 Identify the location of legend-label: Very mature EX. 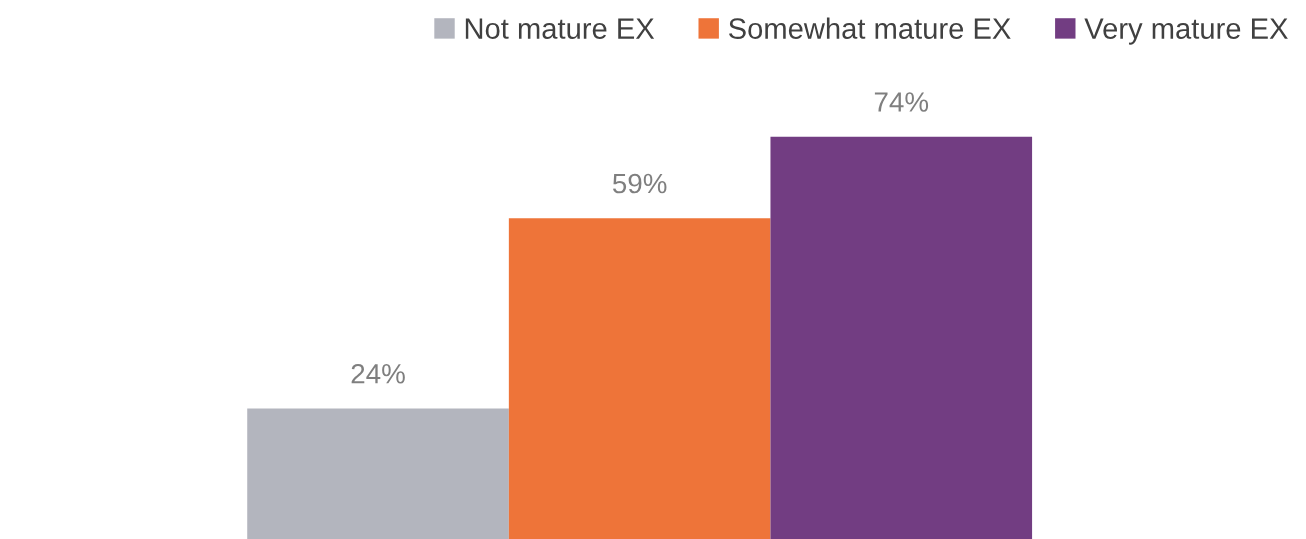
(1186, 31).